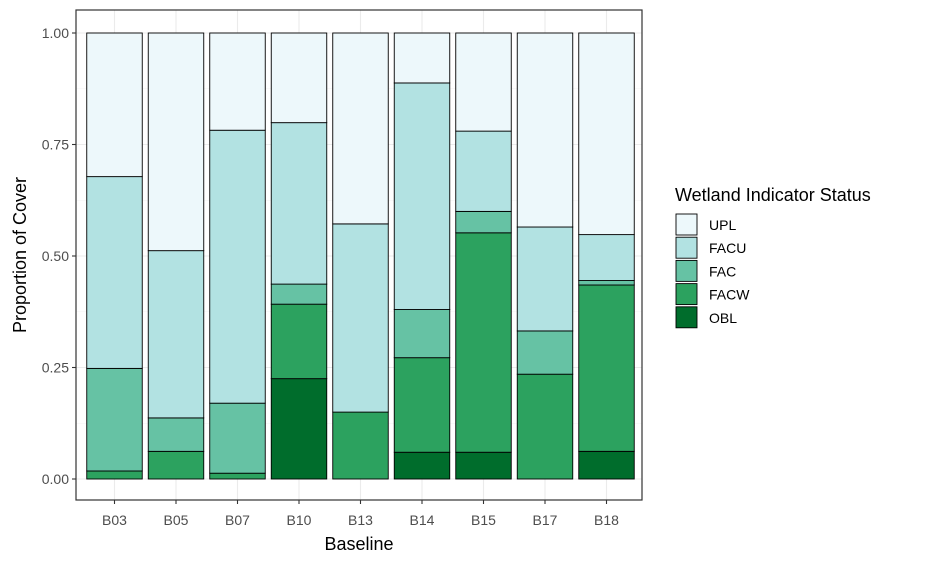 The height and width of the screenshot is (564, 927). I want to click on x-tick-label: B13, so click(360, 520).